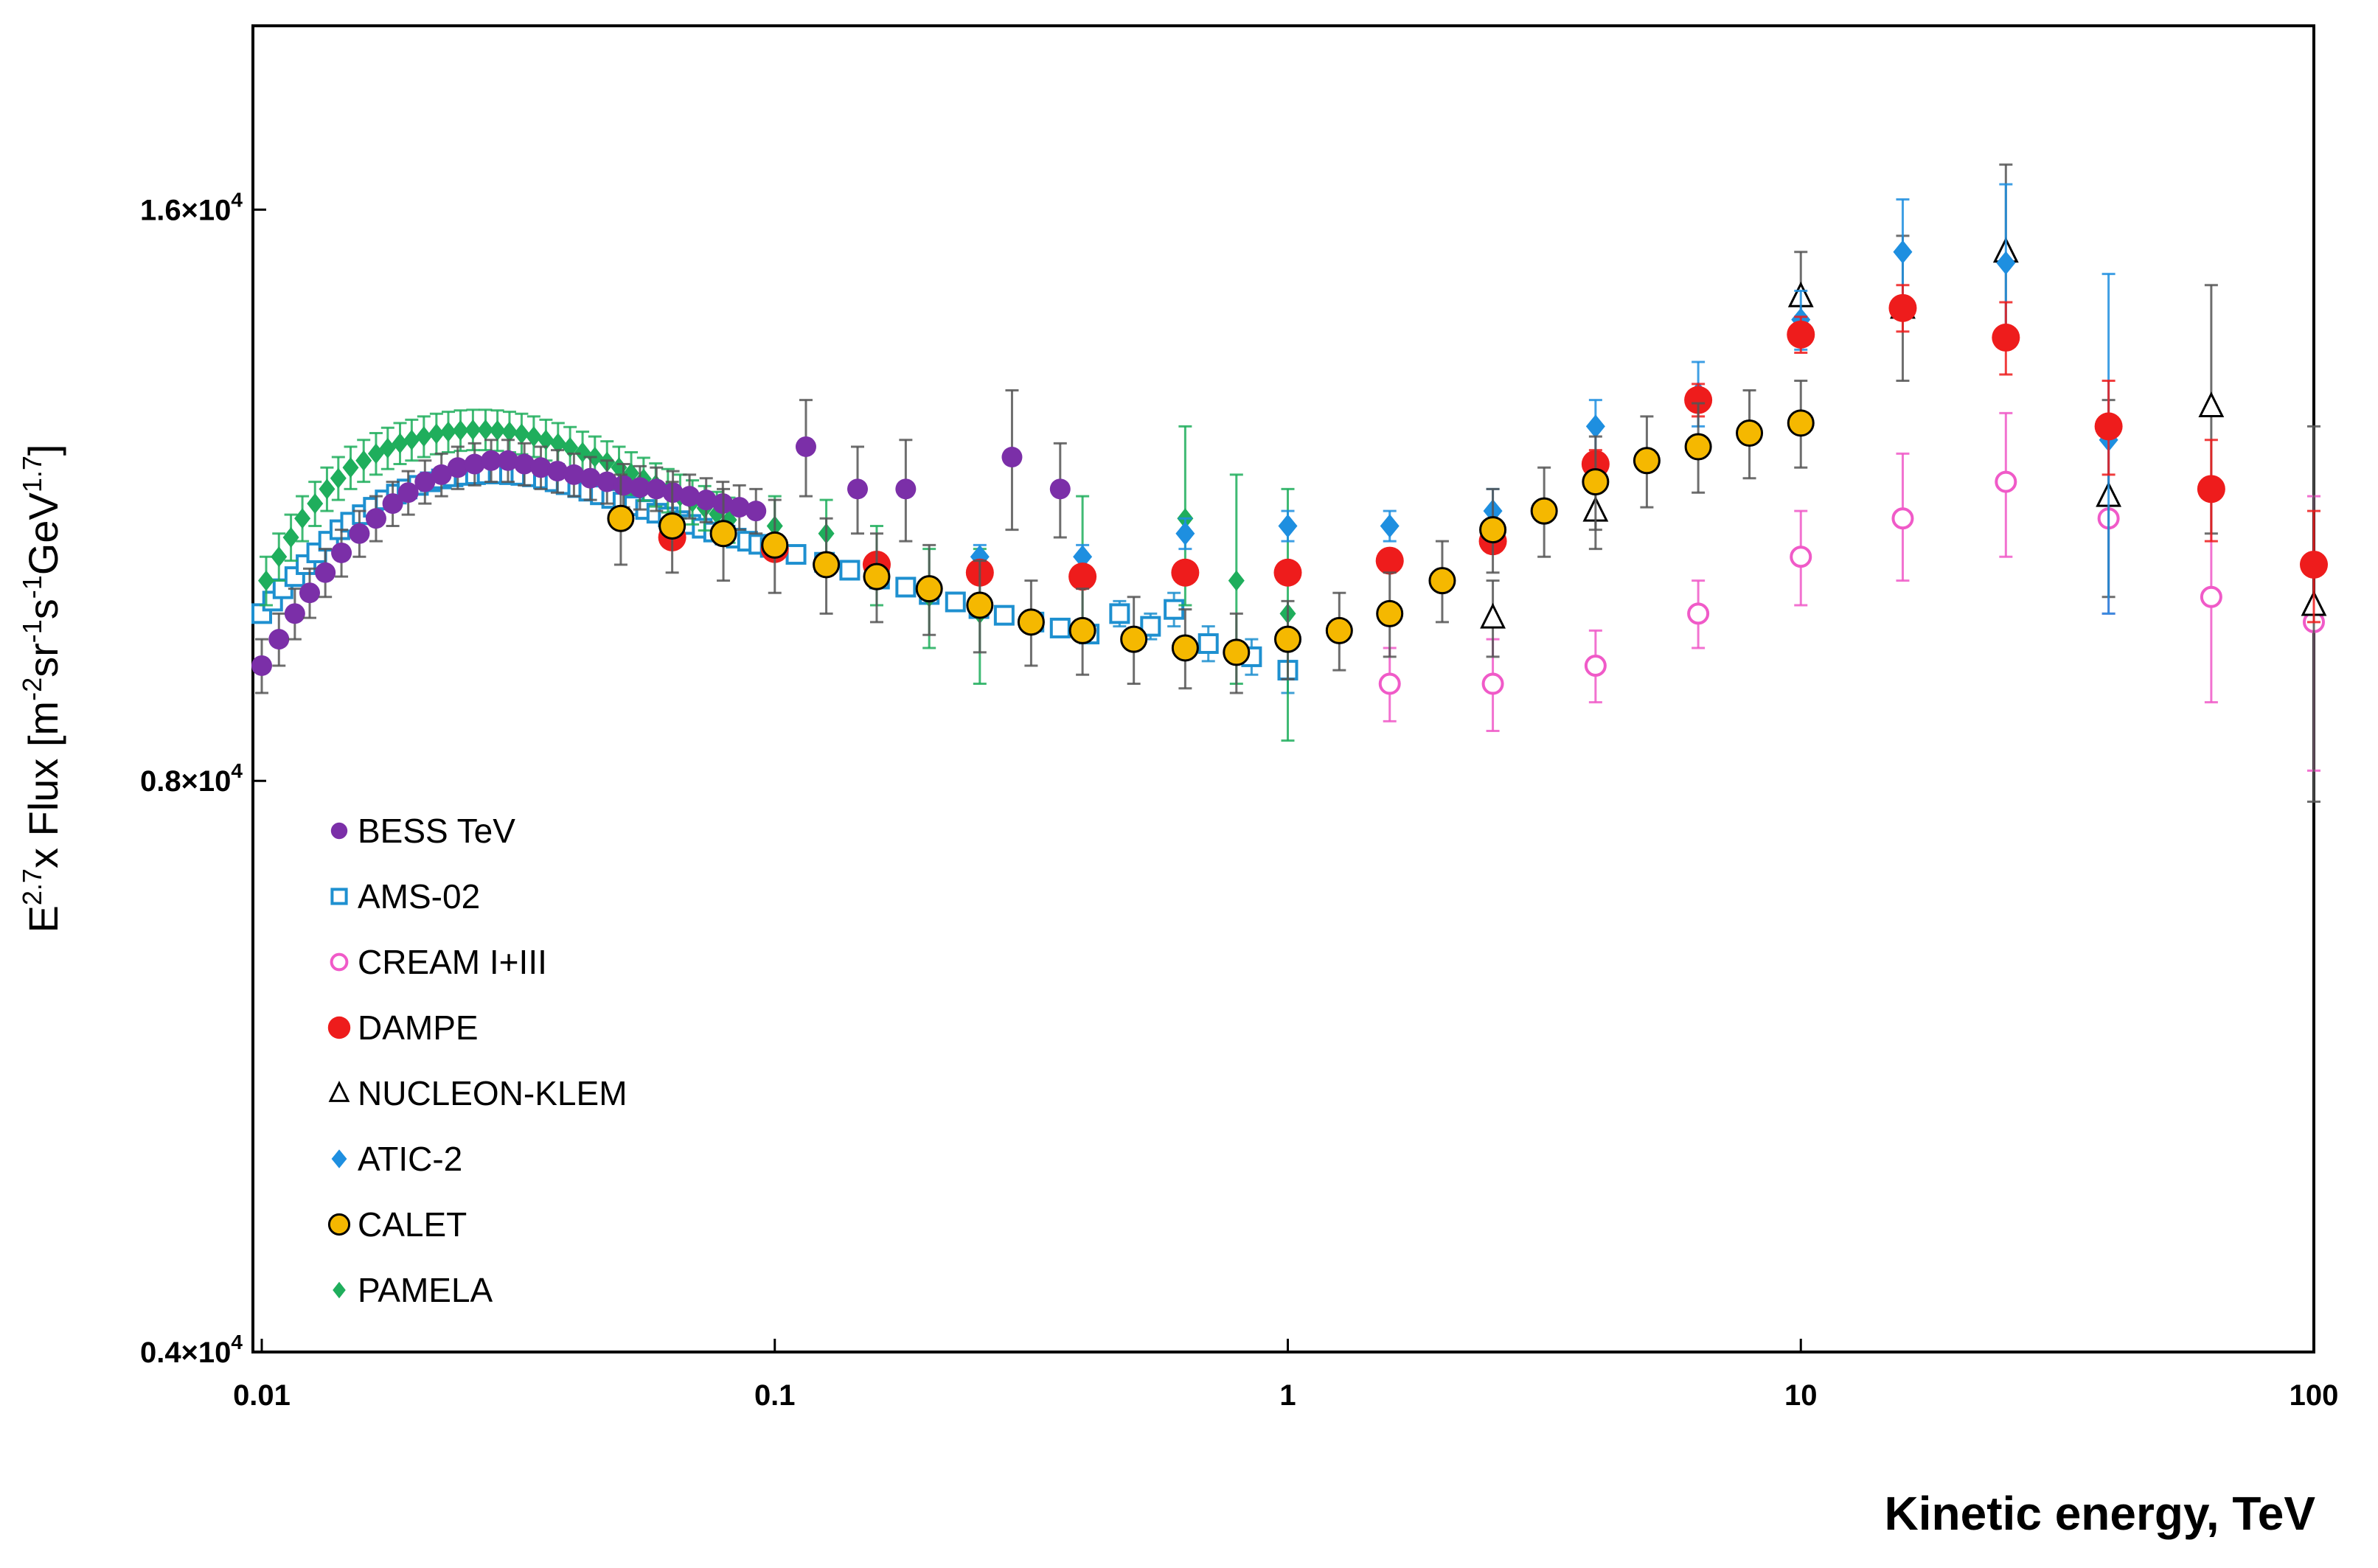 The width and height of the screenshot is (2378, 1568). What do you see at coordinates (425, 1290) in the screenshot?
I see `legend-label: PAMELA` at bounding box center [425, 1290].